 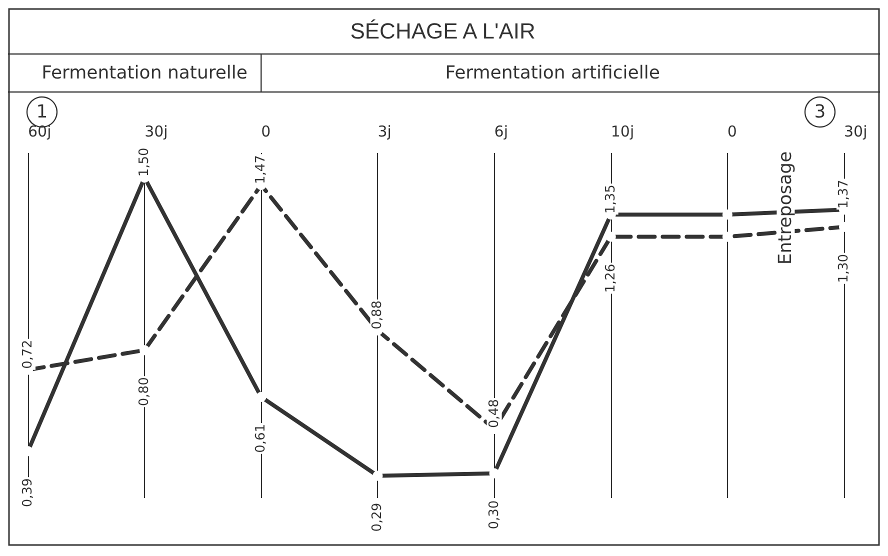 What do you see at coordinates (261, 438) in the screenshot?
I see `data-label: 0,61` at bounding box center [261, 438].